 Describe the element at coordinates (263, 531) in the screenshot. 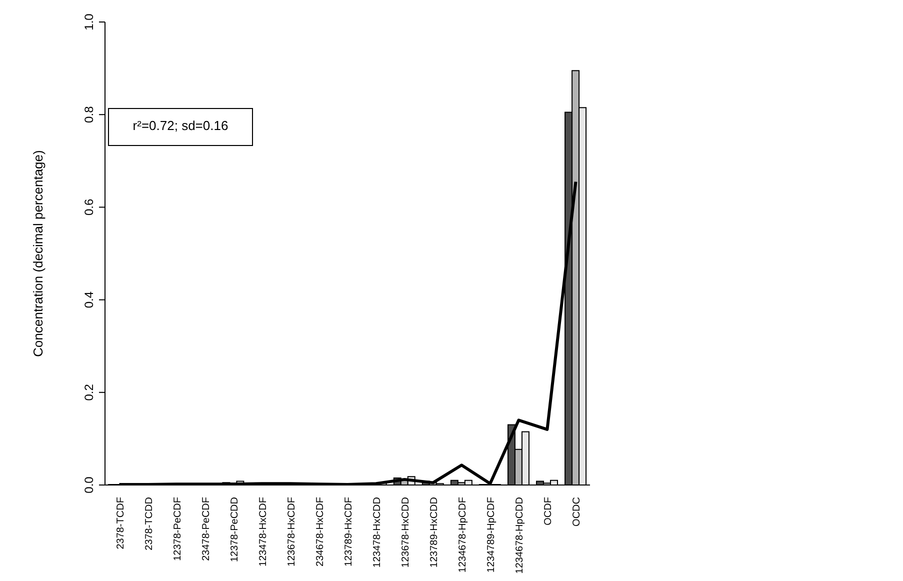

I see `x-tick-label: 123478-HxCDF` at that location.